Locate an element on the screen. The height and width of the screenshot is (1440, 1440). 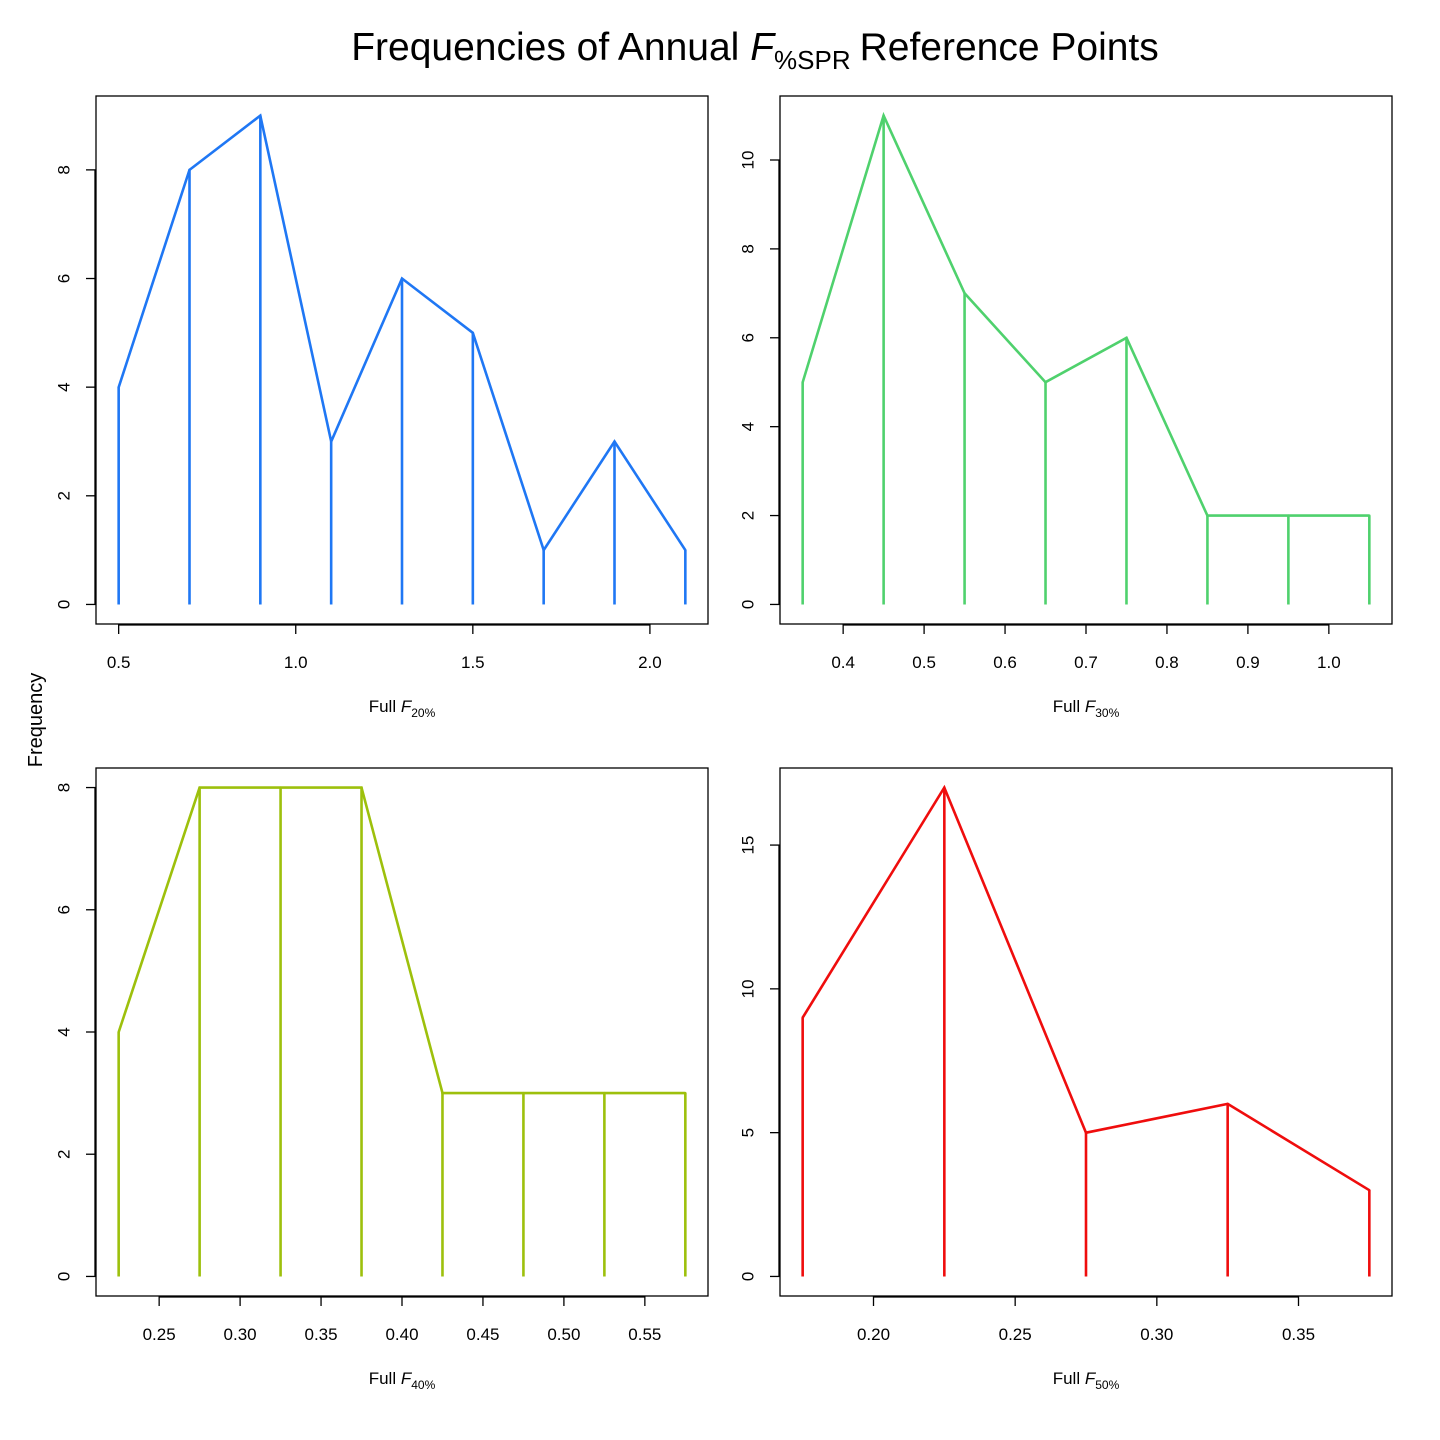
x-axis-label-subscript: 20% is located at coordinates (423, 713).